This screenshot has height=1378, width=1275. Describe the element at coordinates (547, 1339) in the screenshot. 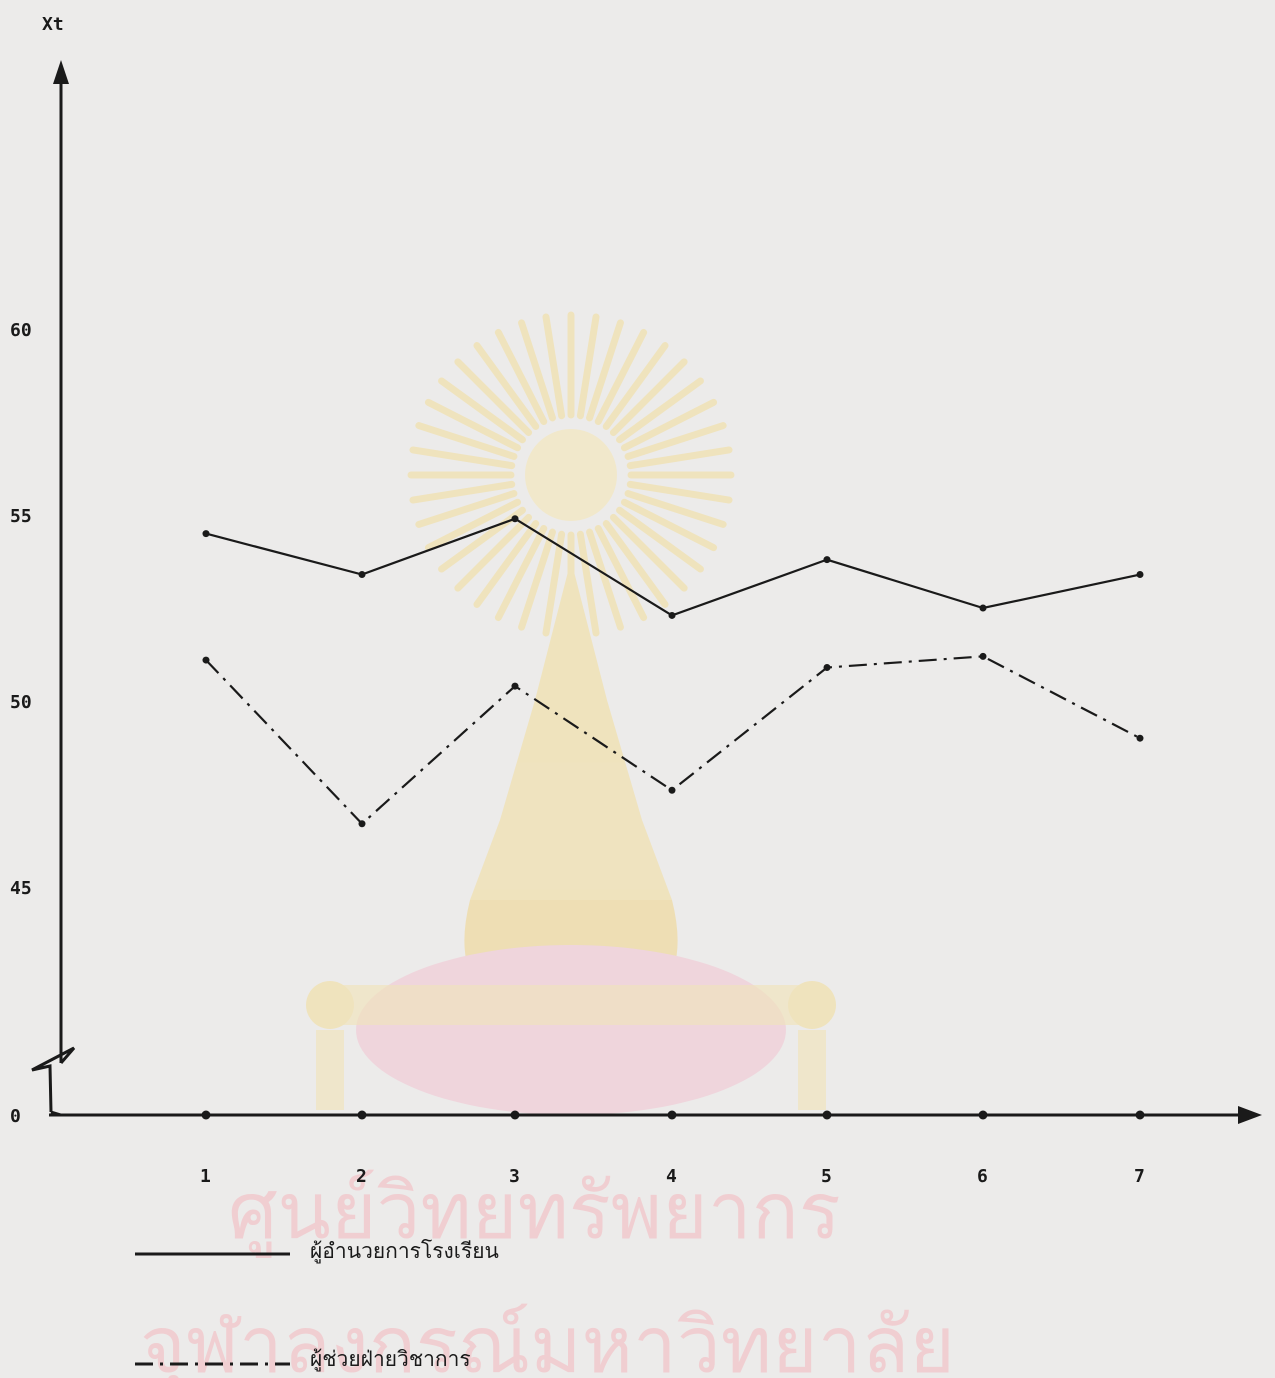

I see `watermark-line-2: จุฬาลงกรณ์มหาวิทยาลัย` at that location.